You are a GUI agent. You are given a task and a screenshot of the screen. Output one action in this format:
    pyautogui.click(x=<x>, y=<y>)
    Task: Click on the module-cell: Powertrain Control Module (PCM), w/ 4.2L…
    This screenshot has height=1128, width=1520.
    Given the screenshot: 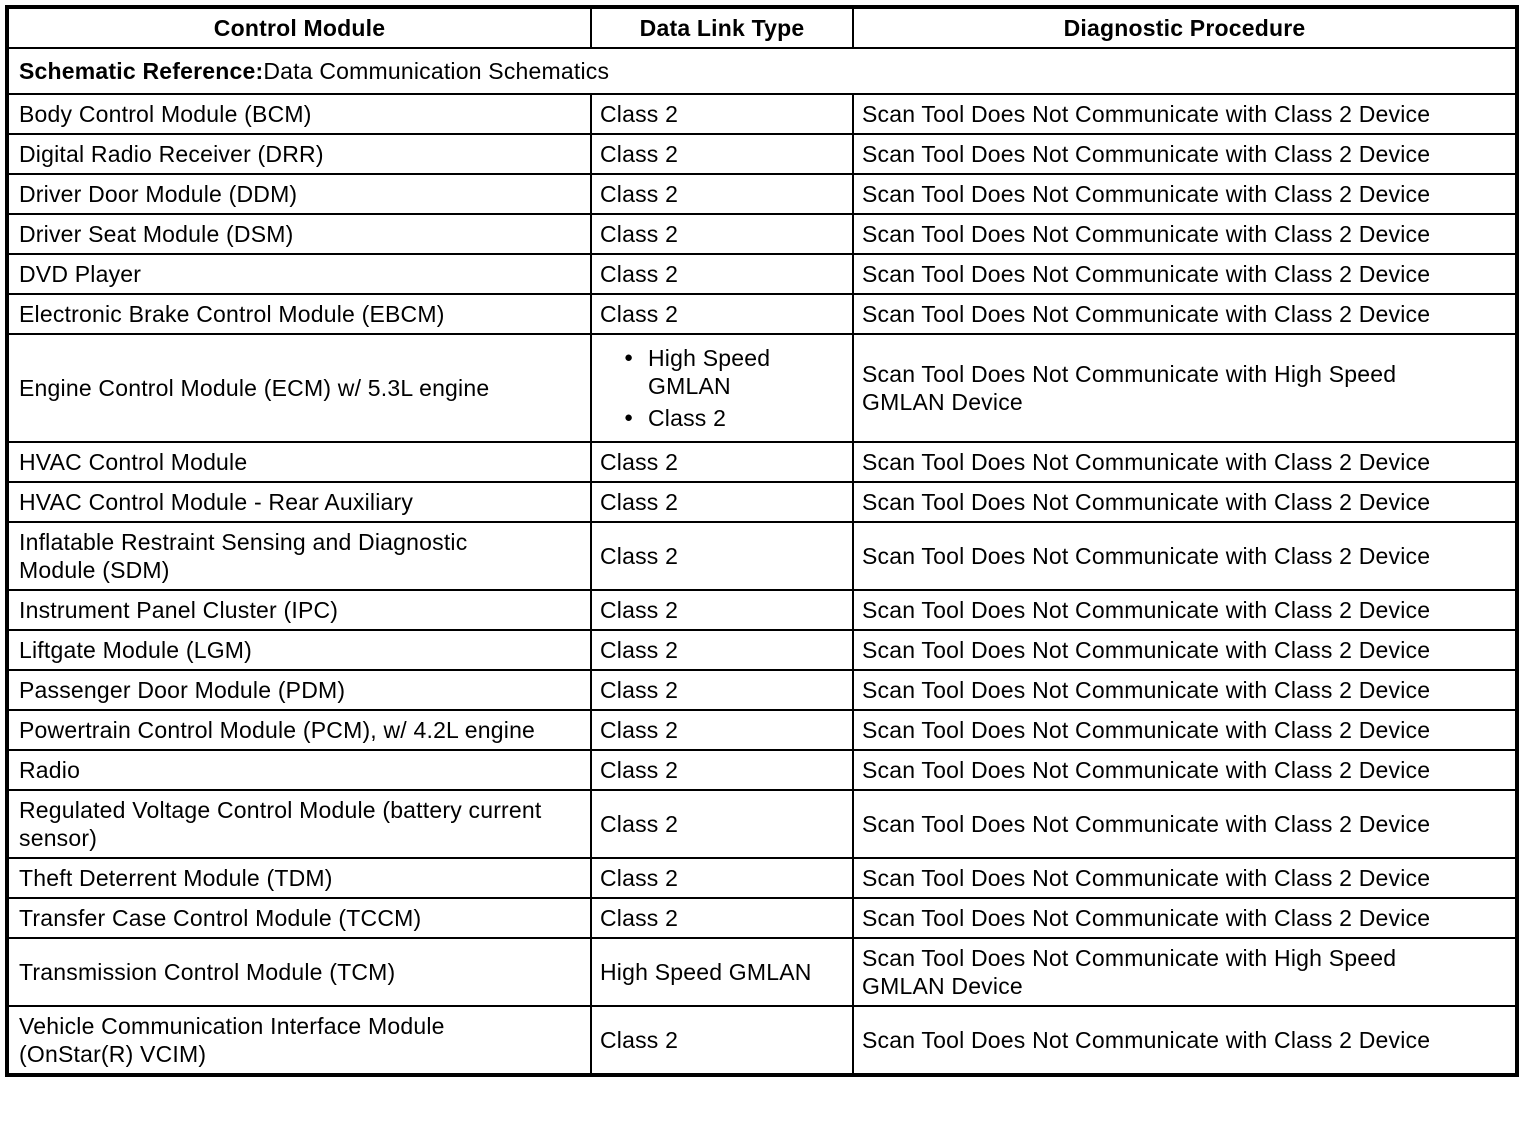 What is the action you would take?
    pyautogui.click(x=299, y=730)
    